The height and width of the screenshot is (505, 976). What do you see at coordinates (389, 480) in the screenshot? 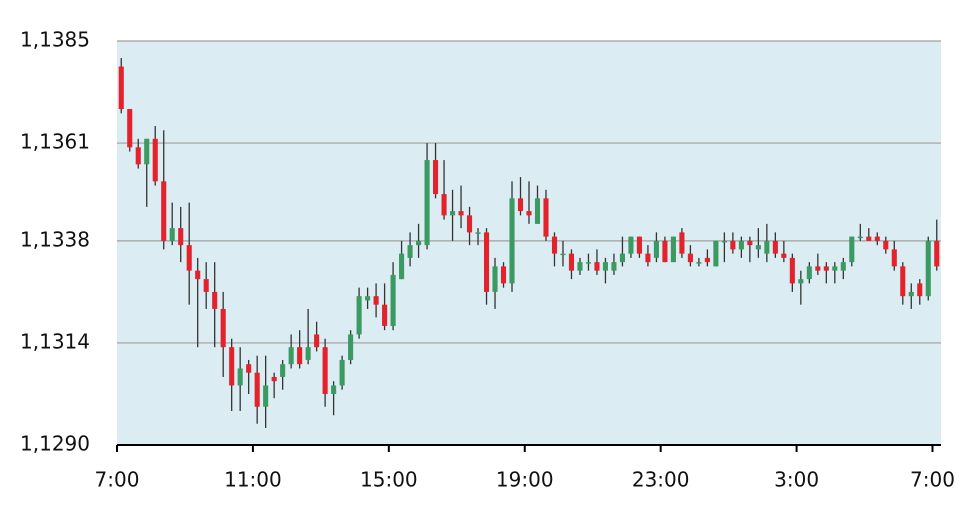
I see `x-tick-label: 15:00` at bounding box center [389, 480].